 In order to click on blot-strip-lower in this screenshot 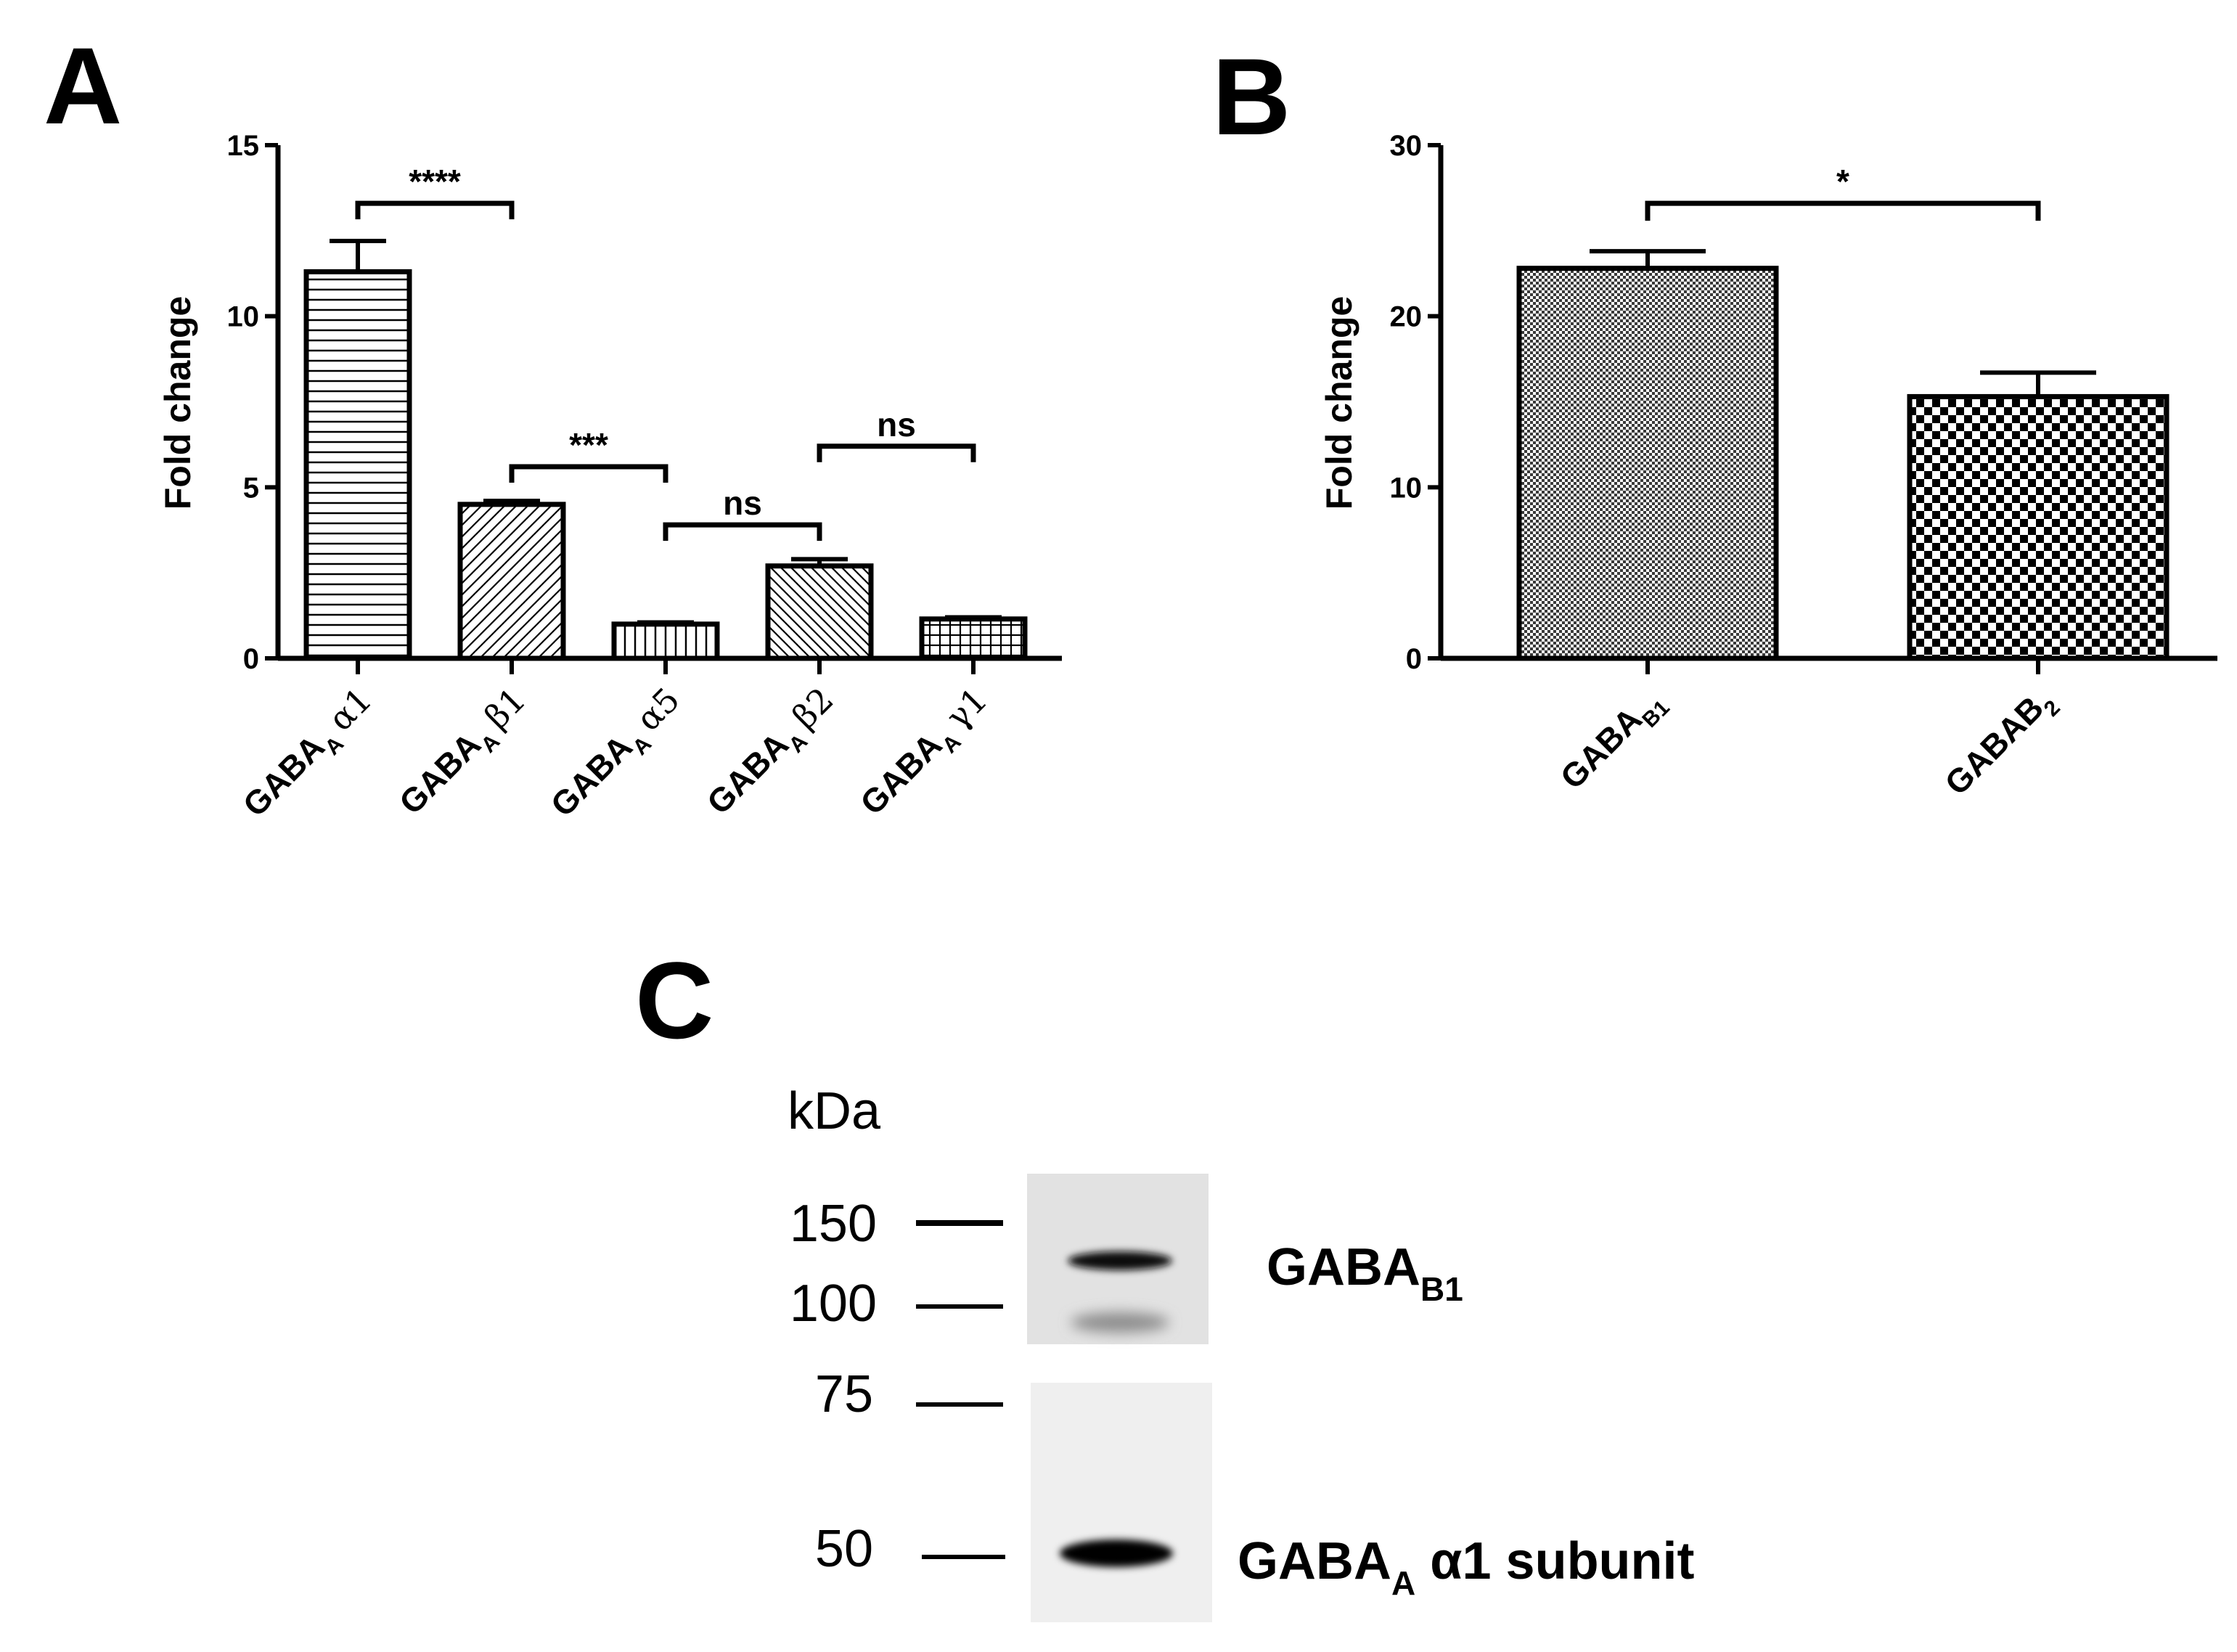, I will do `click(1121, 1502)`.